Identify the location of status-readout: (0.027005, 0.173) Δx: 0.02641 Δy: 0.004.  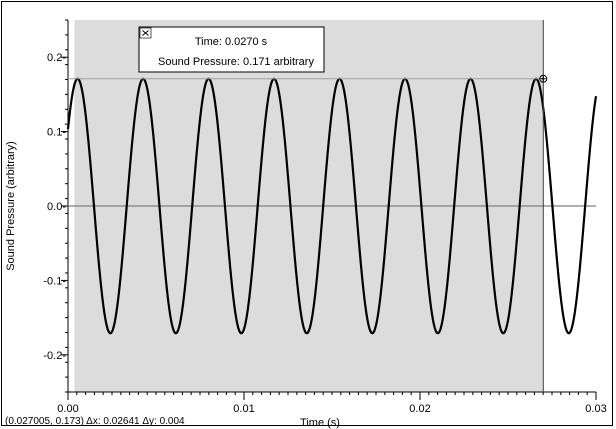
(95, 421).